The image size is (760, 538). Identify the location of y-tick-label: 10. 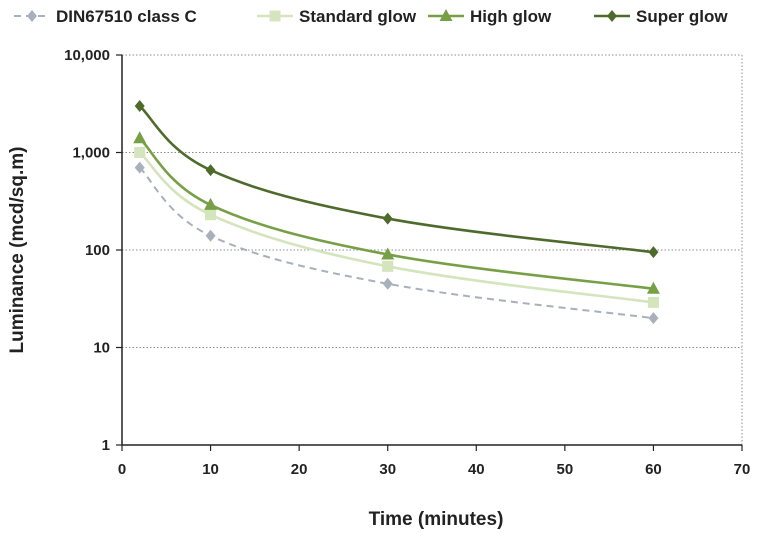
(101, 348).